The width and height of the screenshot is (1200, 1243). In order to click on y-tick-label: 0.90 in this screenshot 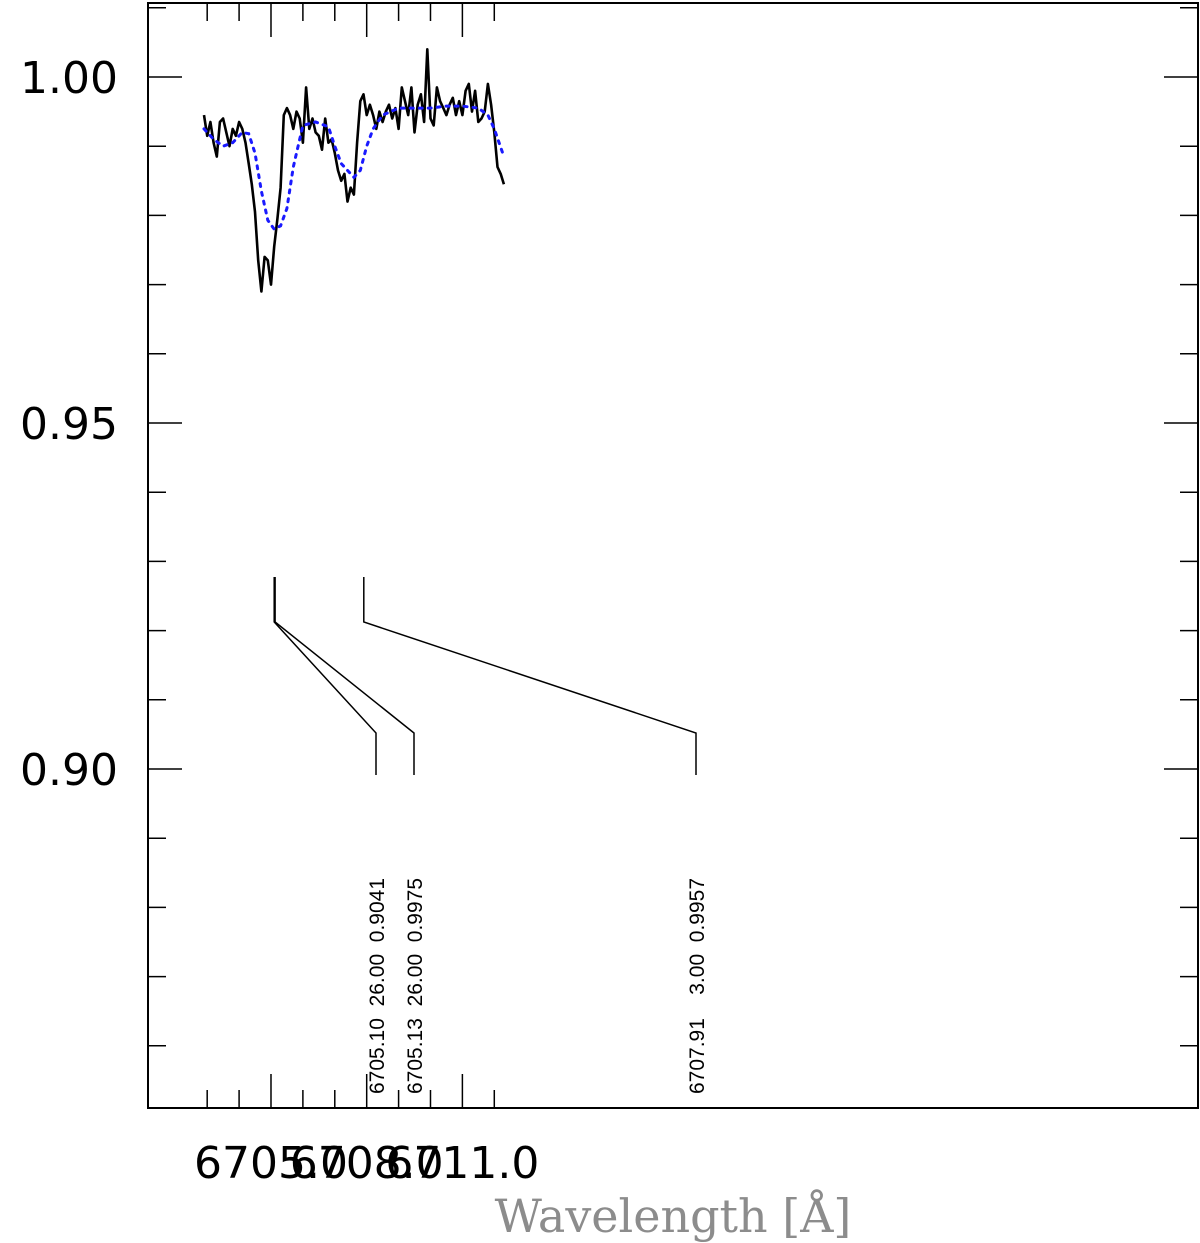, I will do `click(69, 770)`.